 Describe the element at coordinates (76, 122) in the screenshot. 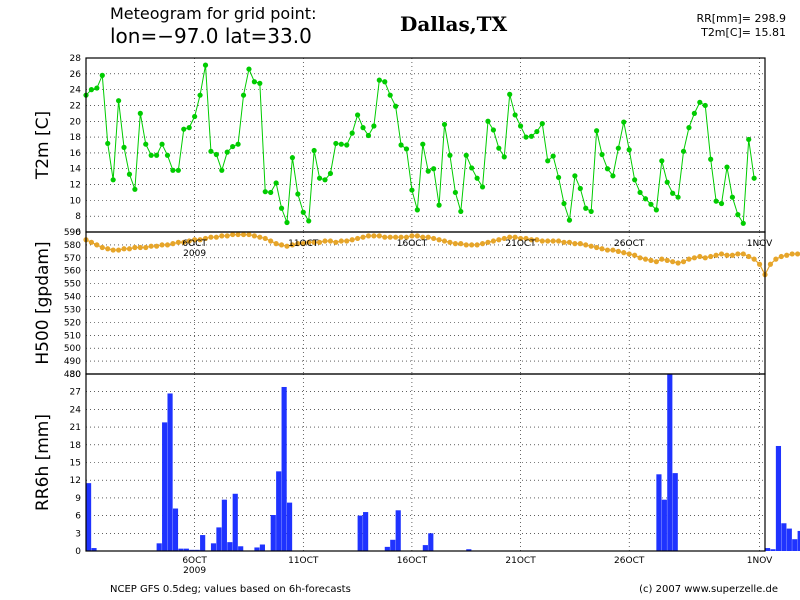

I see `y-tick-label-t2m: 20` at that location.